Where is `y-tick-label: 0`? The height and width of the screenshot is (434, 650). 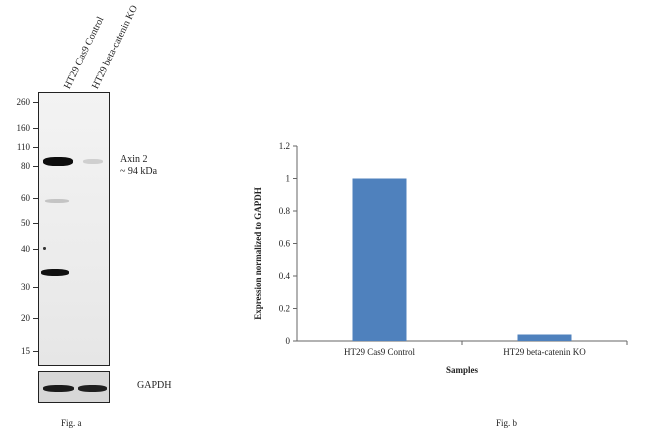
y-tick-label: 0 is located at coordinates (288, 341).